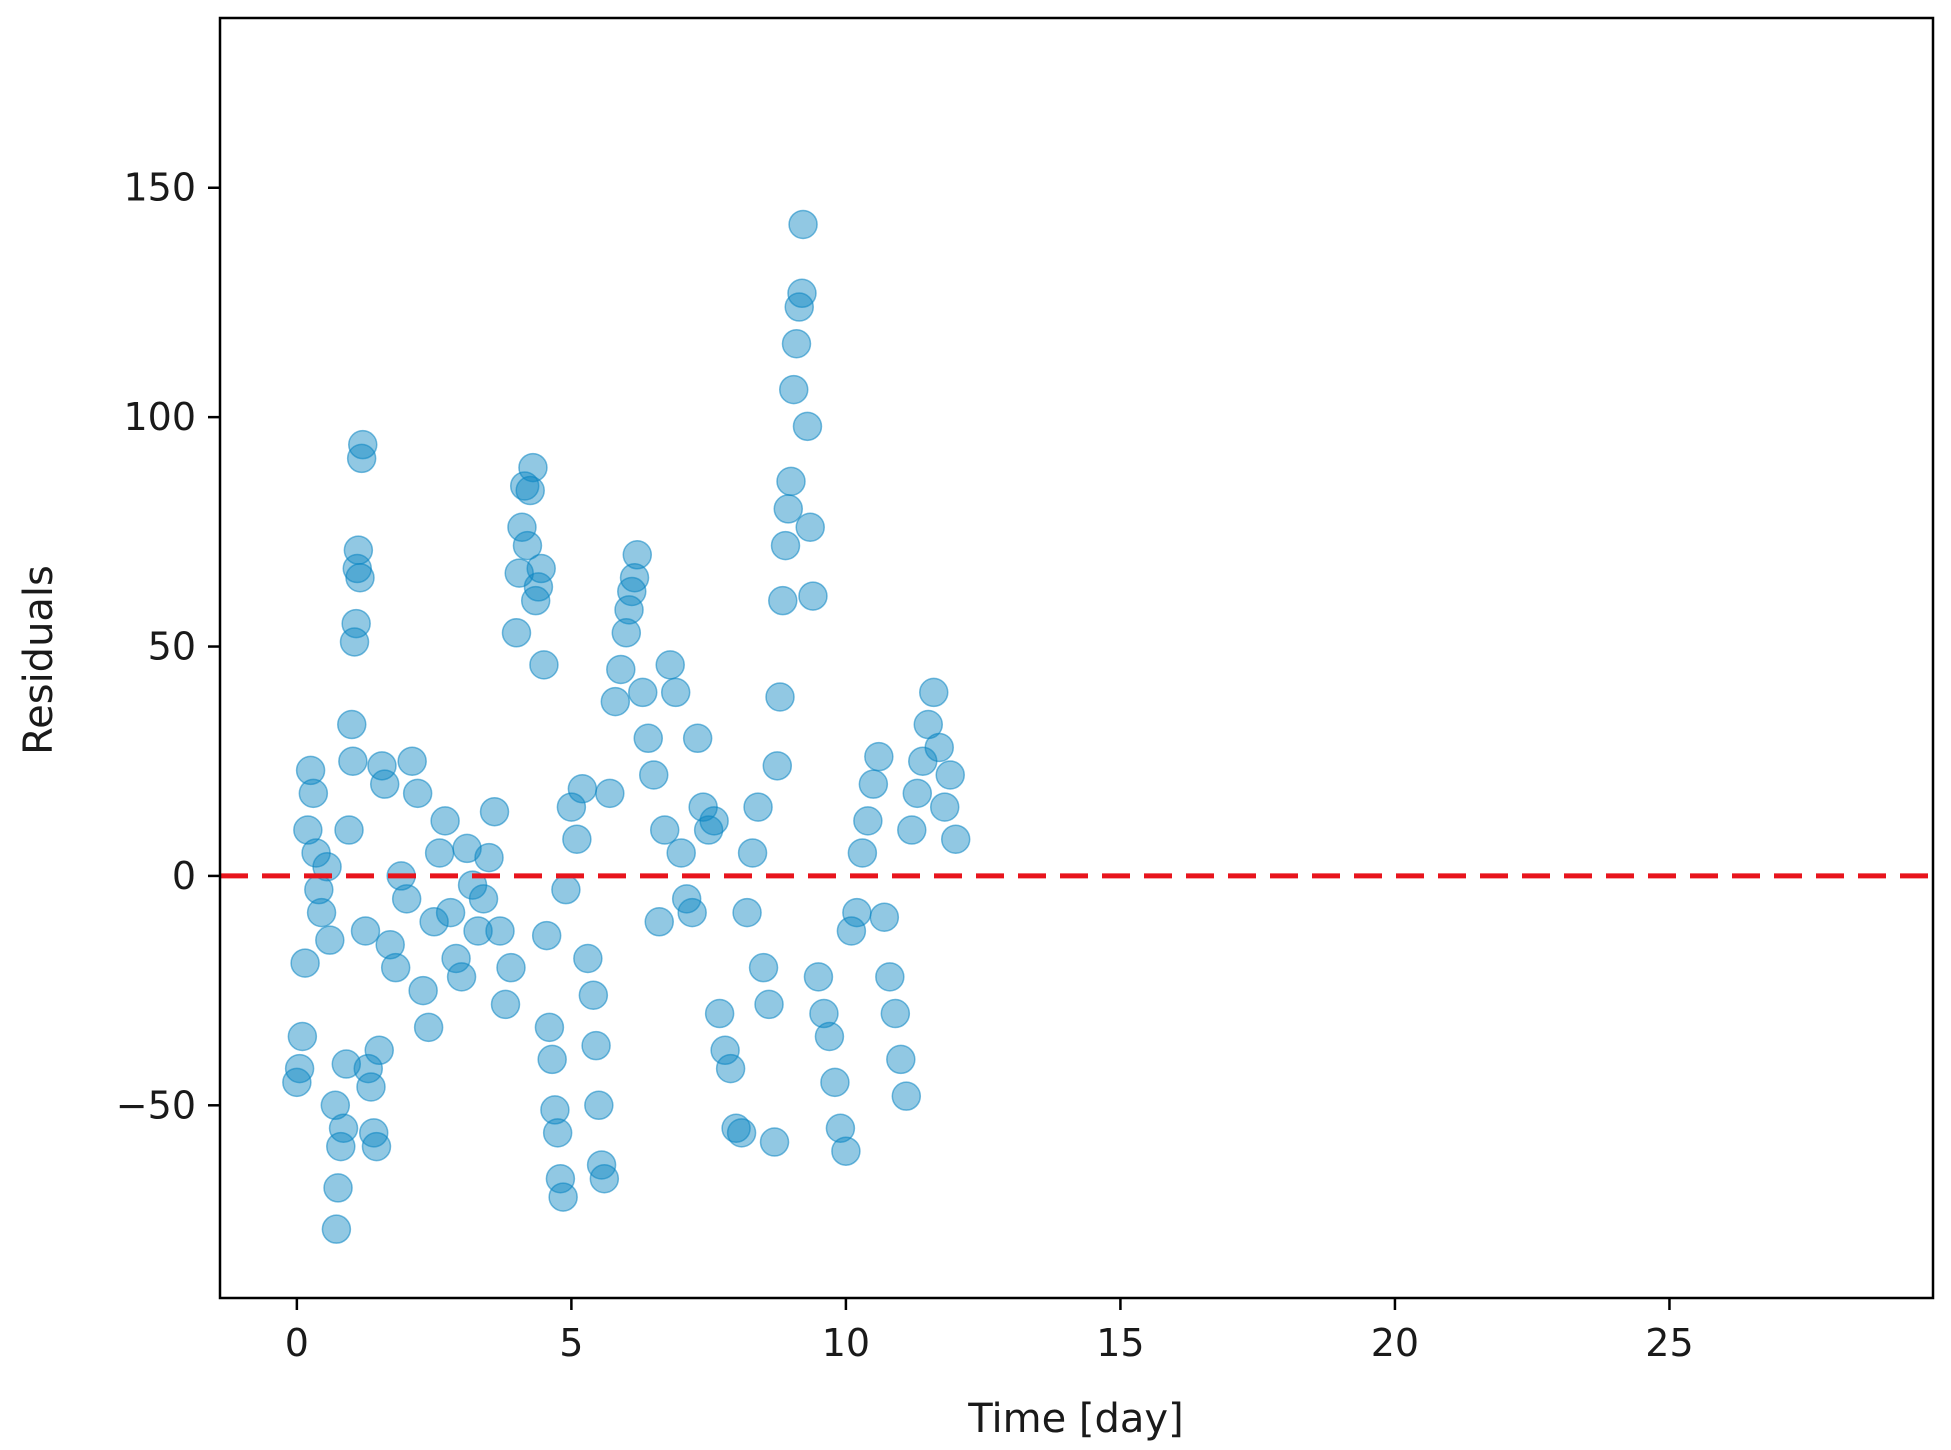 This screenshot has width=1951, height=1450. What do you see at coordinates (172, 647) in the screenshot?
I see `y-tick-label: 50` at bounding box center [172, 647].